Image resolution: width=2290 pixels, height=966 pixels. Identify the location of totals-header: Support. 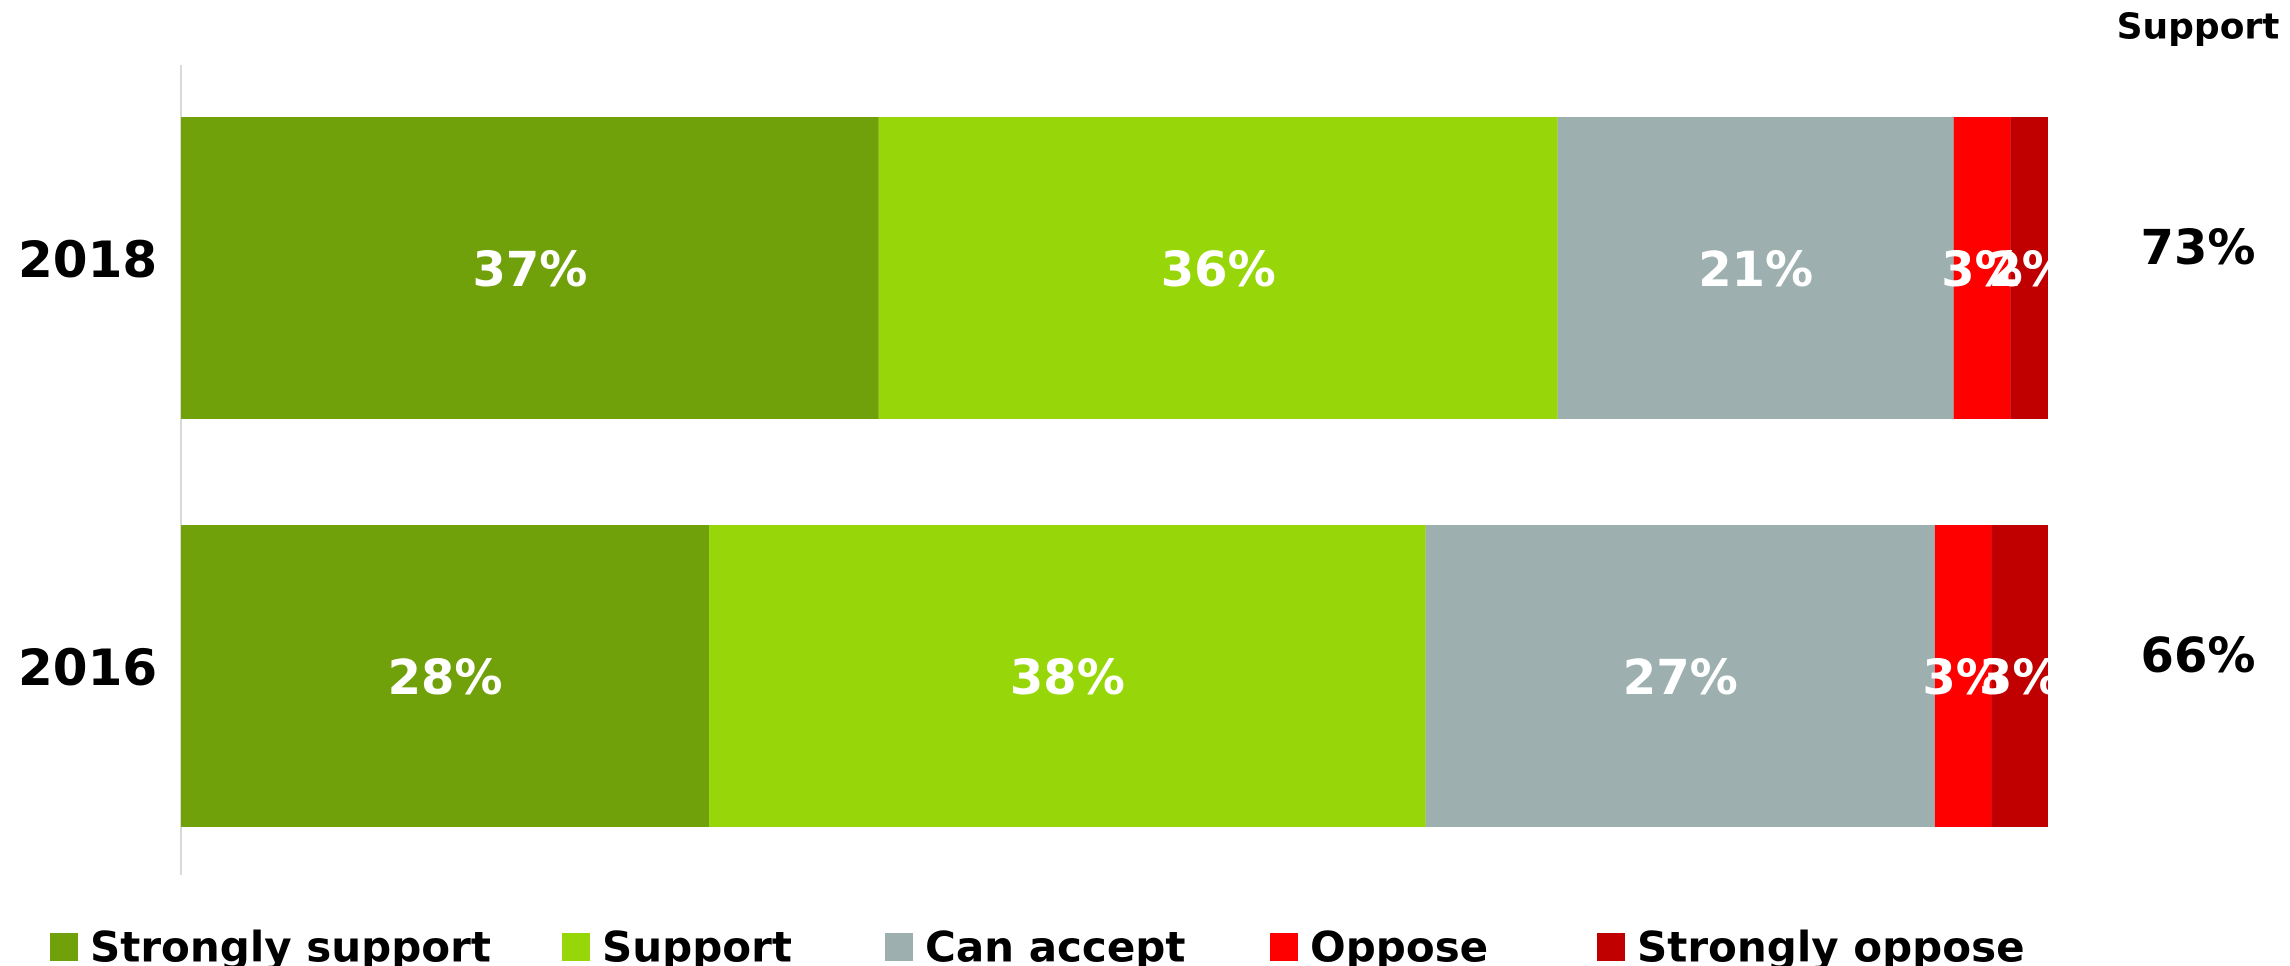
(2198, 27).